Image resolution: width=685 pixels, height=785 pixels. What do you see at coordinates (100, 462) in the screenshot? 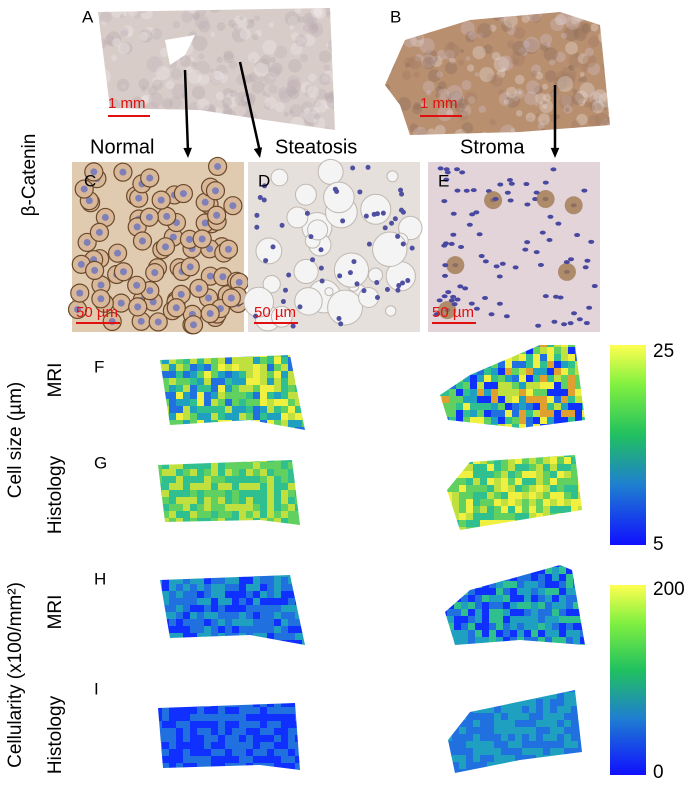
I see `panel-letter: G` at bounding box center [100, 462].